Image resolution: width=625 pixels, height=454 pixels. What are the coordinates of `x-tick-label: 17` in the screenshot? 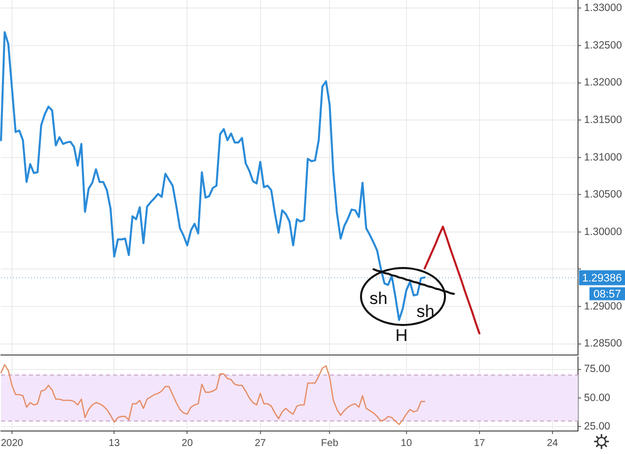 It's located at (480, 443).